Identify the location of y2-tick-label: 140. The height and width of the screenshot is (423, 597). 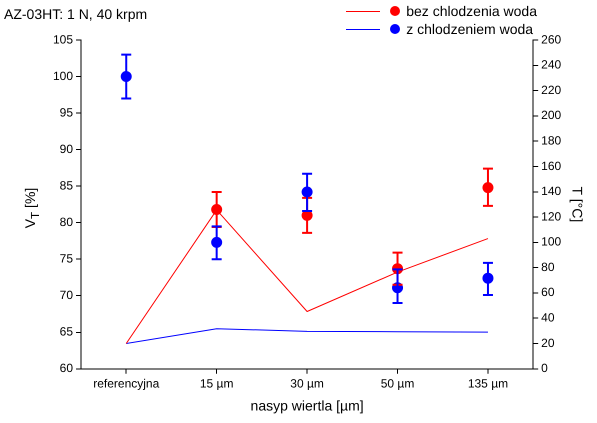
(551, 191).